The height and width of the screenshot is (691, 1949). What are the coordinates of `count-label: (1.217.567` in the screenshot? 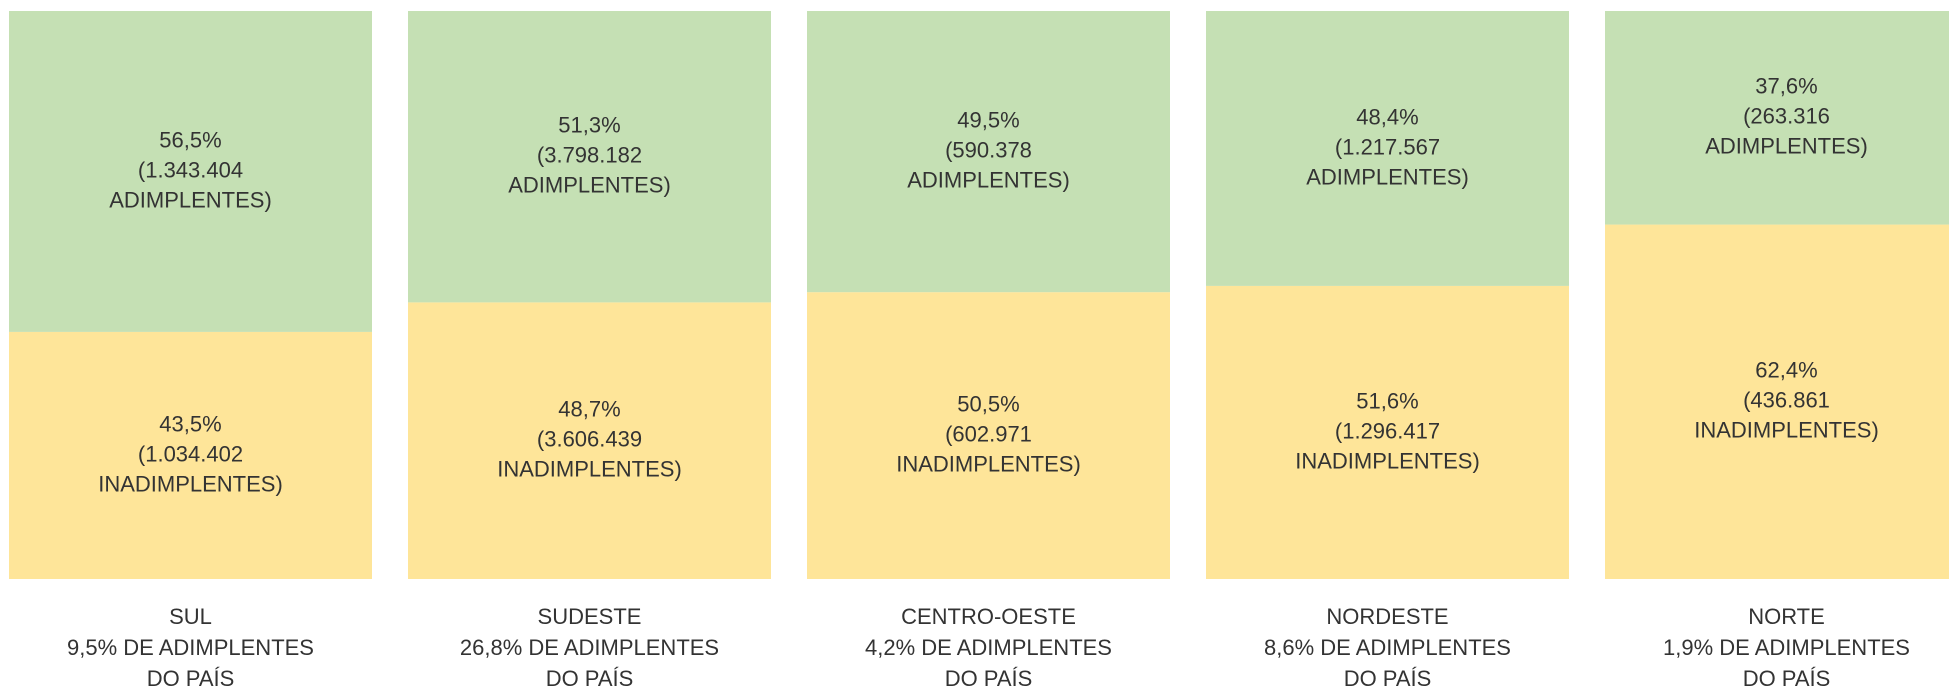 It's located at (1387, 146).